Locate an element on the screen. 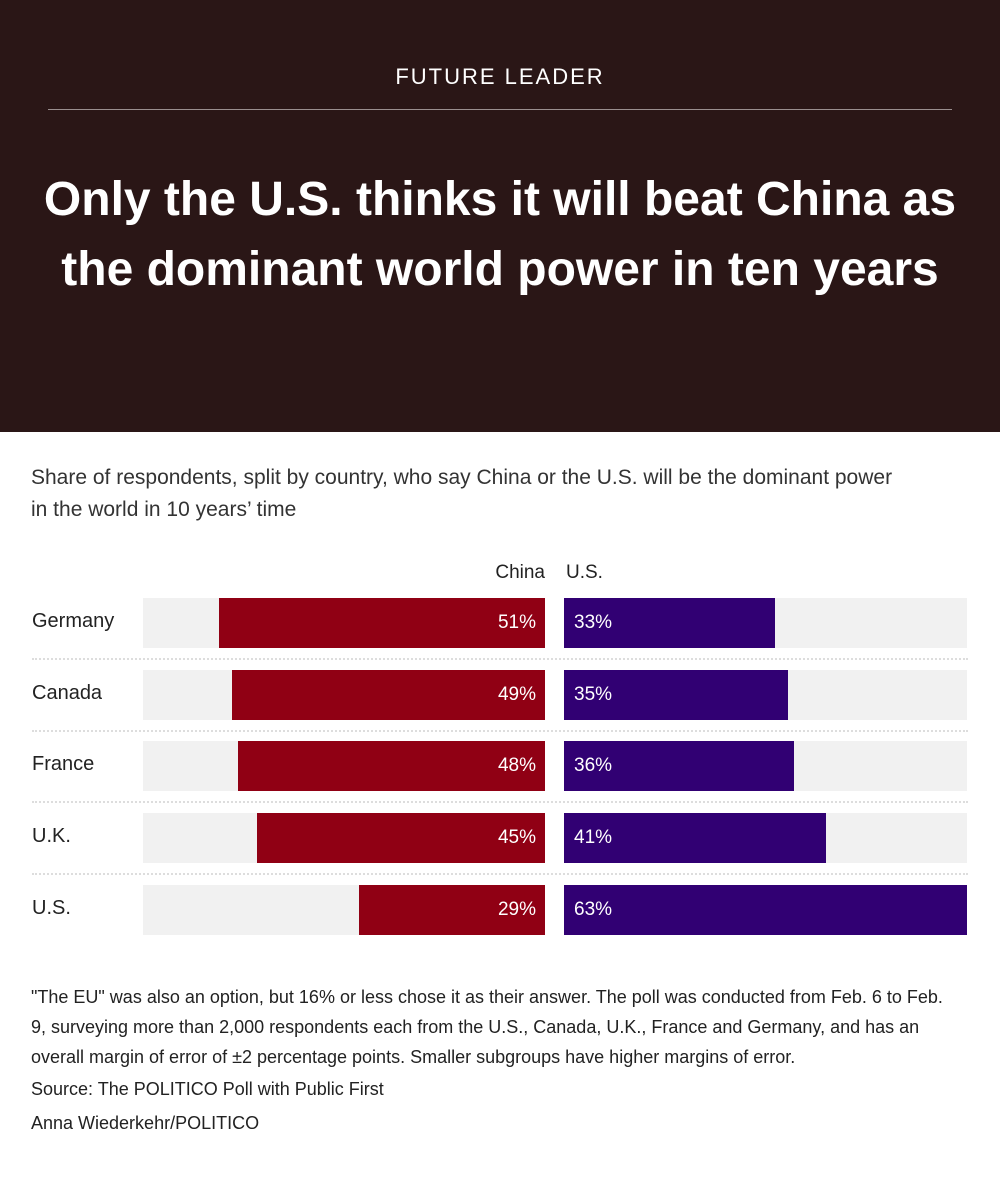 This screenshot has width=1000, height=1198. category-label: Germany is located at coordinates (73, 621).